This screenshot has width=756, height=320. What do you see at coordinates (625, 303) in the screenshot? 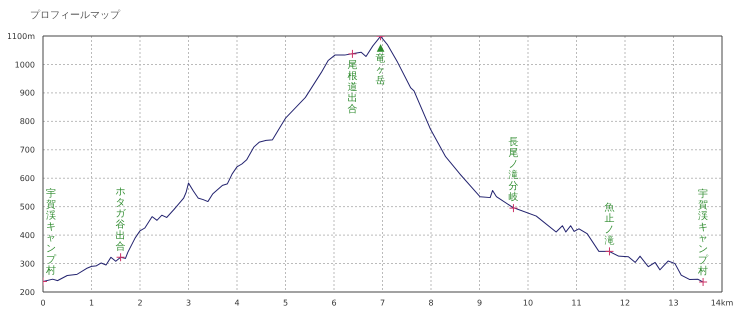
I see `x-tick-label: 12` at bounding box center [625, 303].